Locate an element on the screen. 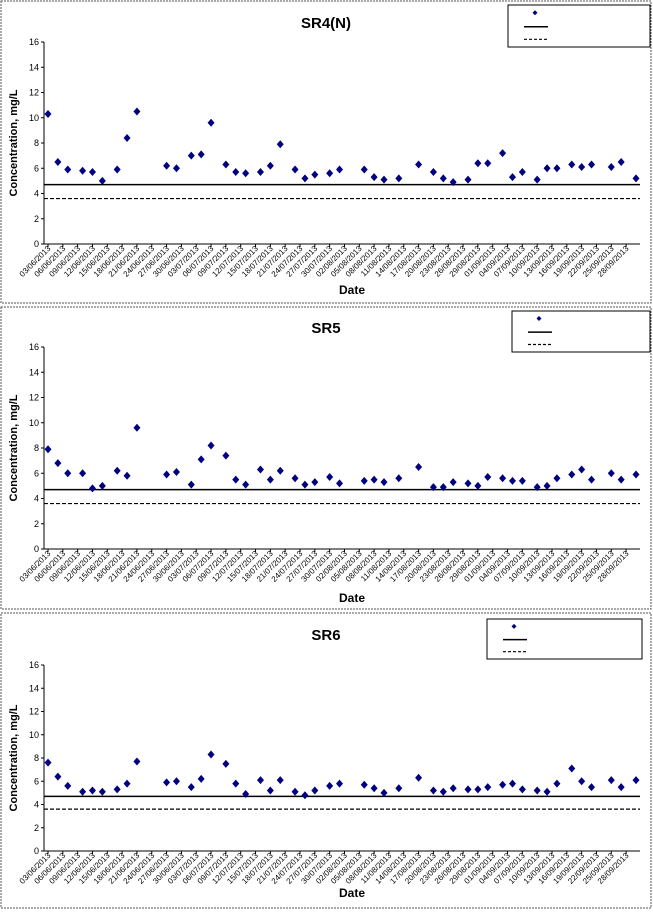  y-tick-label: 6 is located at coordinates (36, 781).